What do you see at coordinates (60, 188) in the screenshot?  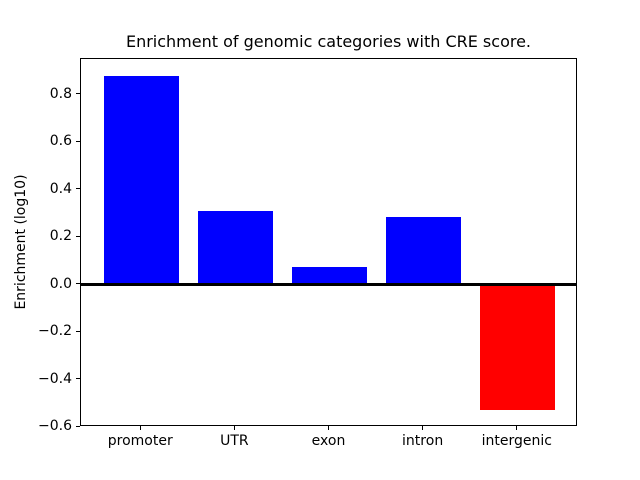 I see `y-tick-label: 0.4` at bounding box center [60, 188].